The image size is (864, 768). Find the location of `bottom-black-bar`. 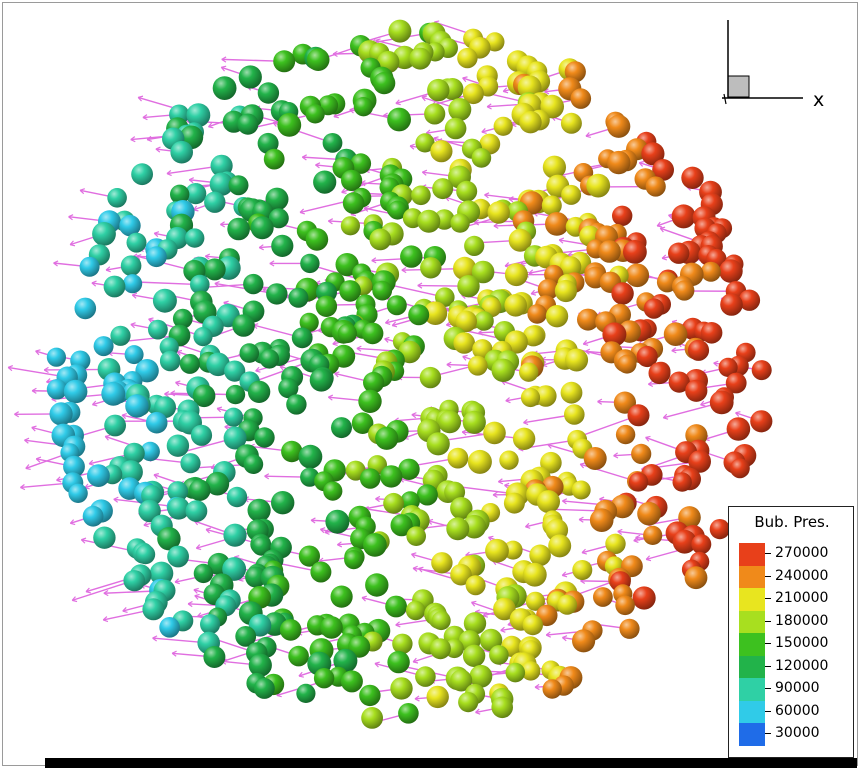

bottom-black-bar is located at coordinates (451, 763).